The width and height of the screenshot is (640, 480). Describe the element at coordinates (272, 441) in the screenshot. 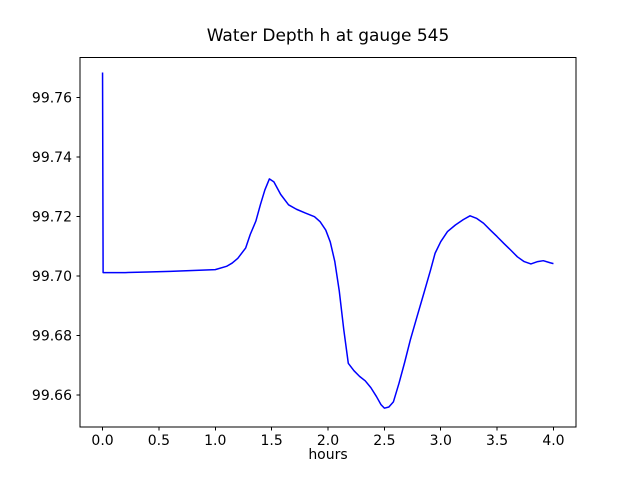

I see `x-tick-label: 1.5` at that location.